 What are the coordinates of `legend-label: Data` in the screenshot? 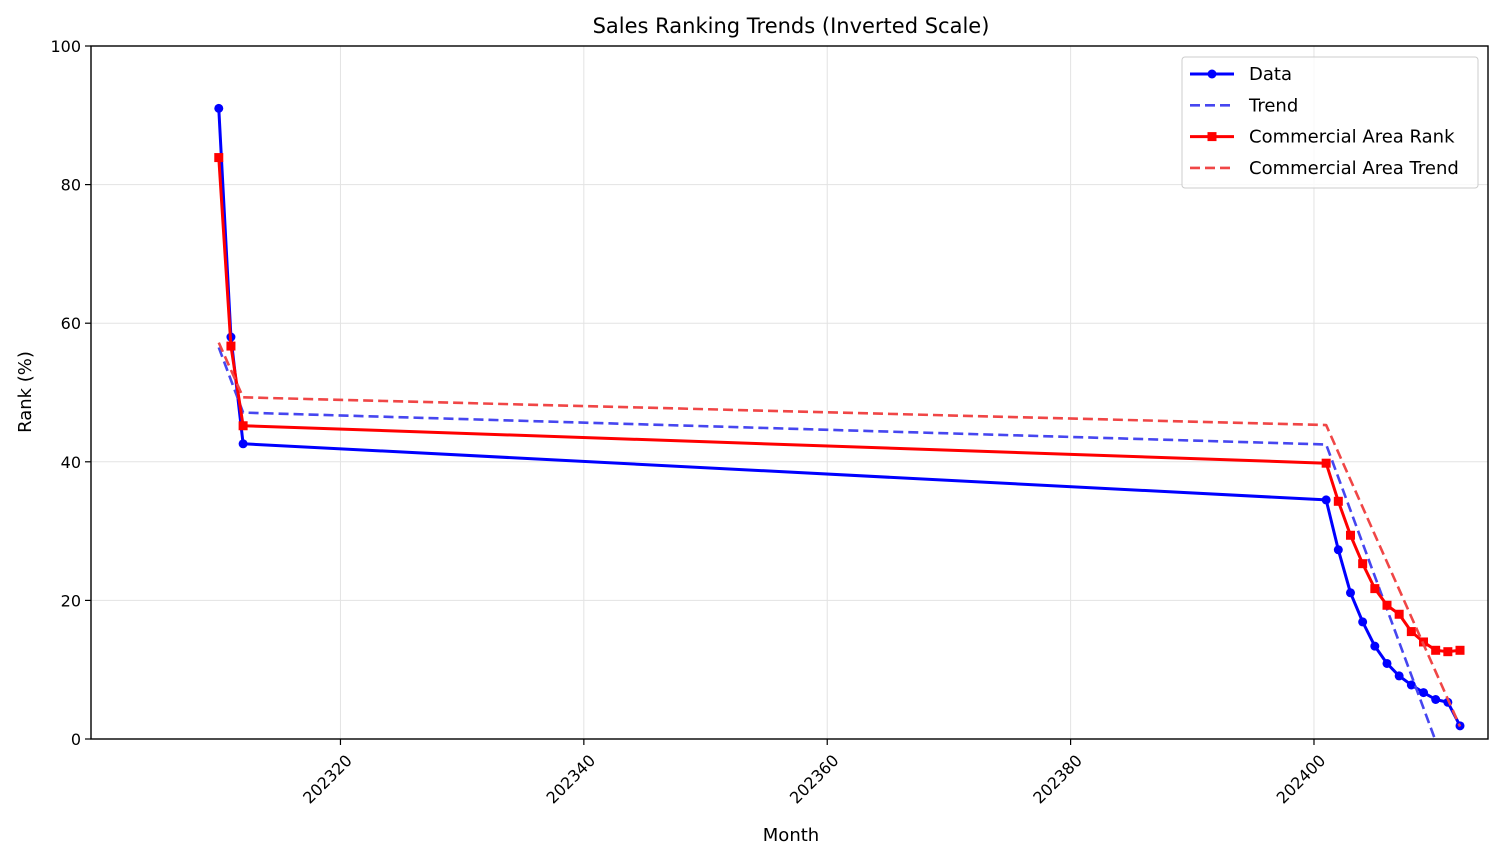 It's located at (1270, 74).